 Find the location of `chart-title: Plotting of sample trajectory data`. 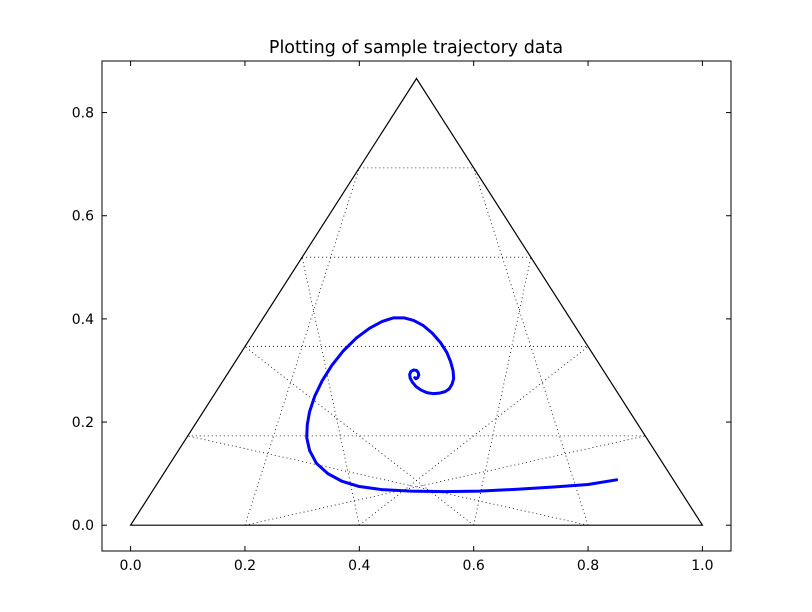

chart-title: Plotting of sample trajectory data is located at coordinates (416, 48).